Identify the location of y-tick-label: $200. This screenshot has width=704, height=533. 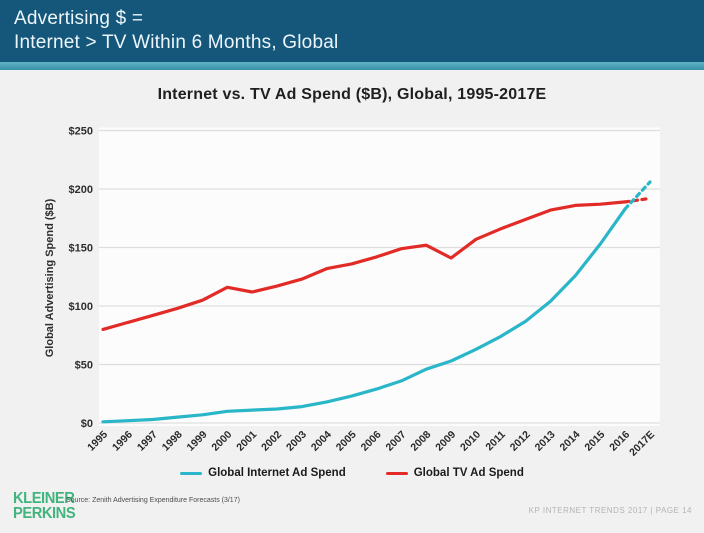
(81, 190).